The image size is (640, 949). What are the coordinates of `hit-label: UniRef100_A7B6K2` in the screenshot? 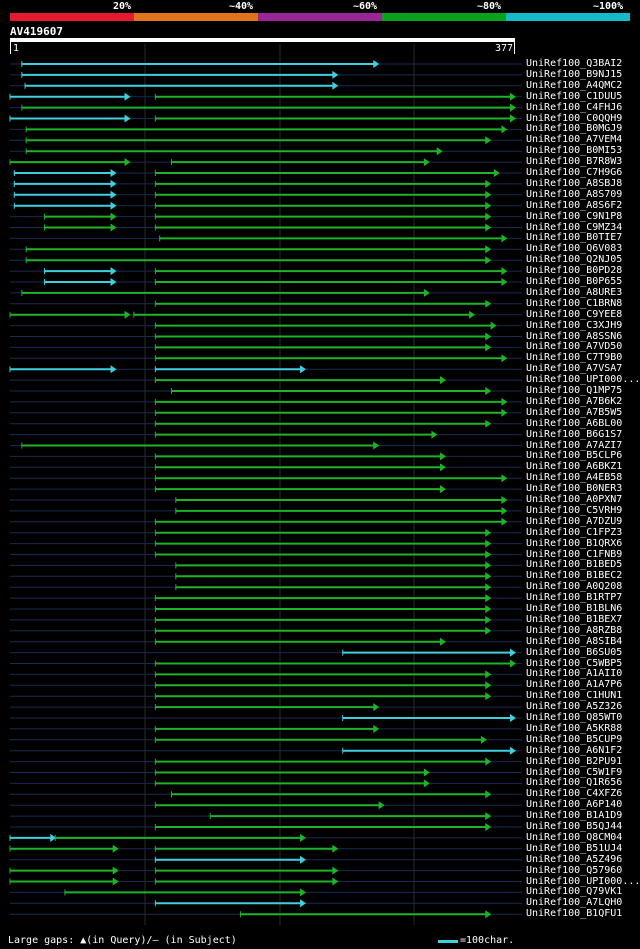 It's located at (574, 401).